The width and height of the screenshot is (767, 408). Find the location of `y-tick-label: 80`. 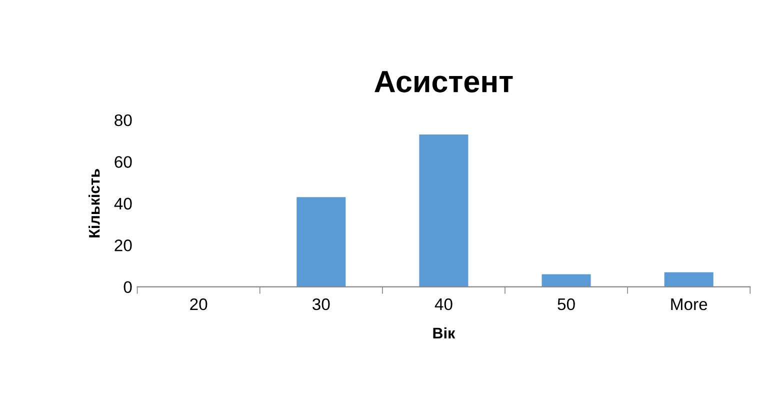

y-tick-label: 80 is located at coordinates (123, 120).